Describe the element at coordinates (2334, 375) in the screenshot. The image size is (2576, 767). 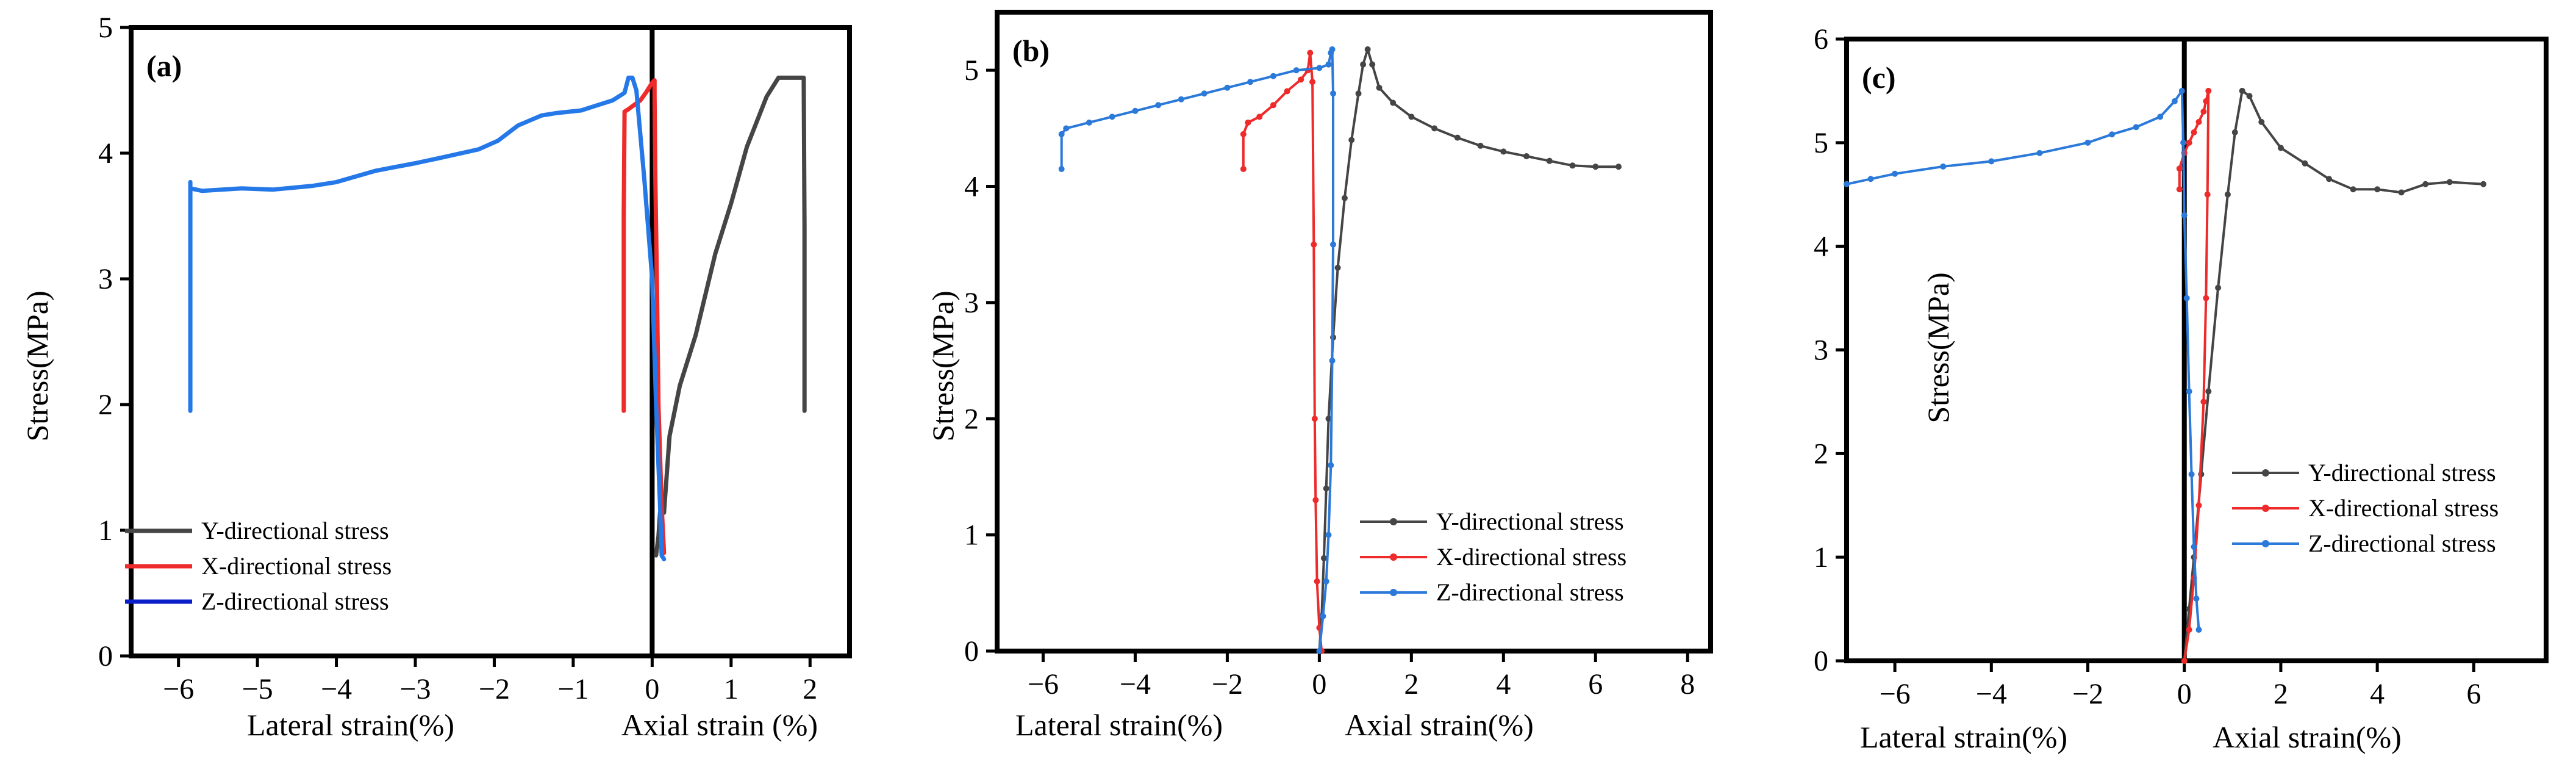
I see `series-line-y` at that location.